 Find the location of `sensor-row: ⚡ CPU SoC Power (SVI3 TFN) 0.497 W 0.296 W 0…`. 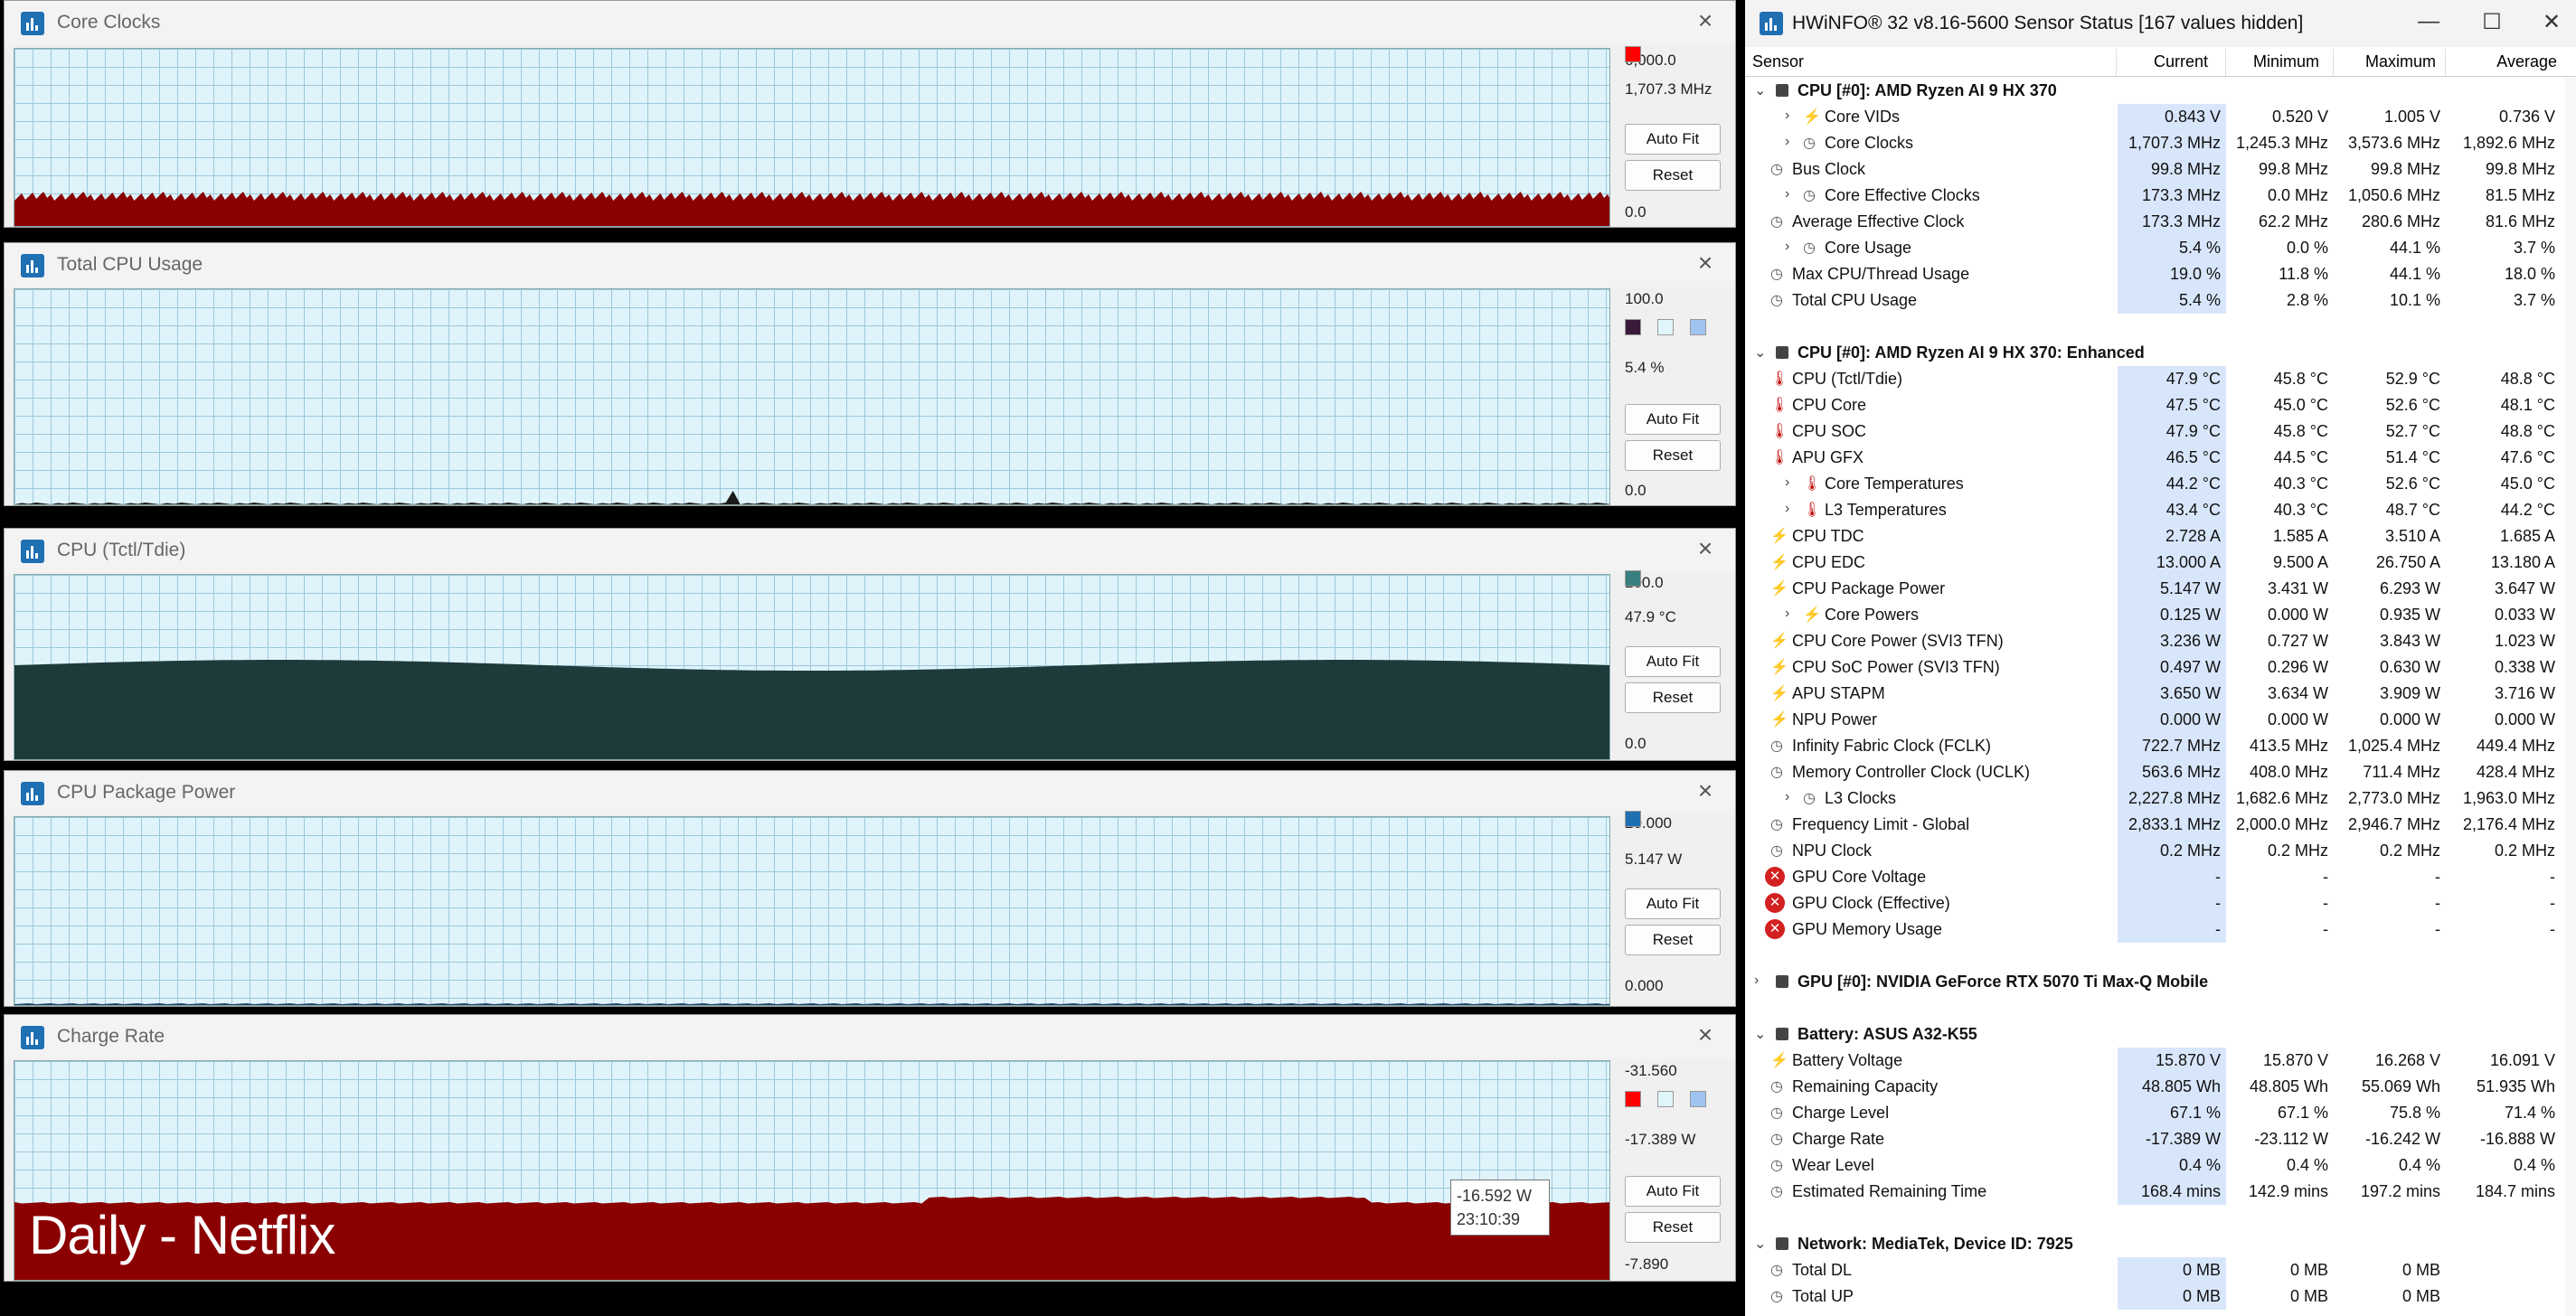

sensor-row: ⚡ CPU SoC Power (SVI3 TFN) 0.497 W 0.296 W 0… is located at coordinates (2160, 667).